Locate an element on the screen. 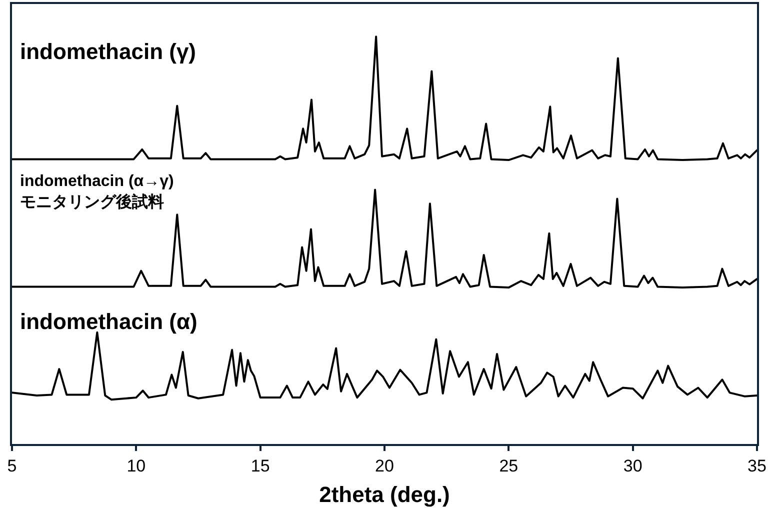 The image size is (768, 516). x-axis-title: 2theta (deg.) is located at coordinates (384, 494).